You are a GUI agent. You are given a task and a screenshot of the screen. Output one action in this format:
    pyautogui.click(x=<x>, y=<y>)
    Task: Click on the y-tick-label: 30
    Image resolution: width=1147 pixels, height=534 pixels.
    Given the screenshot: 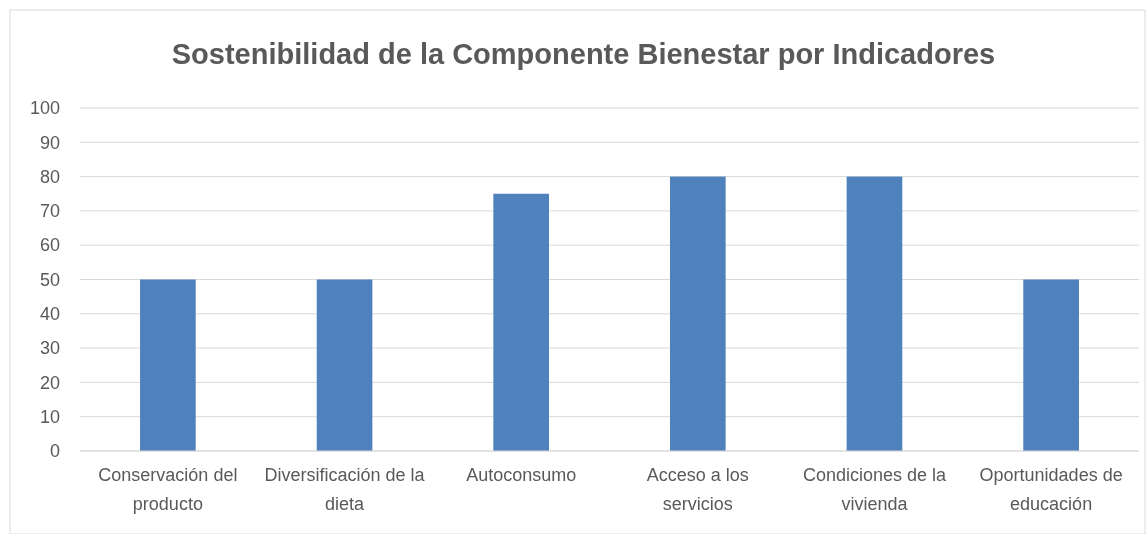 What is the action you would take?
    pyautogui.click(x=49, y=348)
    